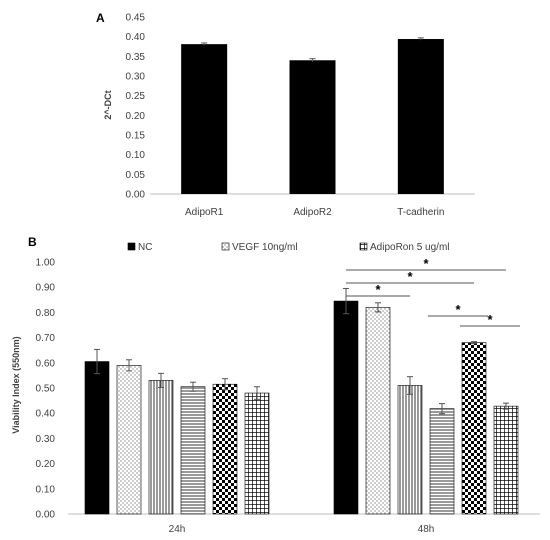 Image resolution: width=550 pixels, height=540 pixels. Describe the element at coordinates (129, 440) in the screenshot. I see `bar-24h-dots` at that location.